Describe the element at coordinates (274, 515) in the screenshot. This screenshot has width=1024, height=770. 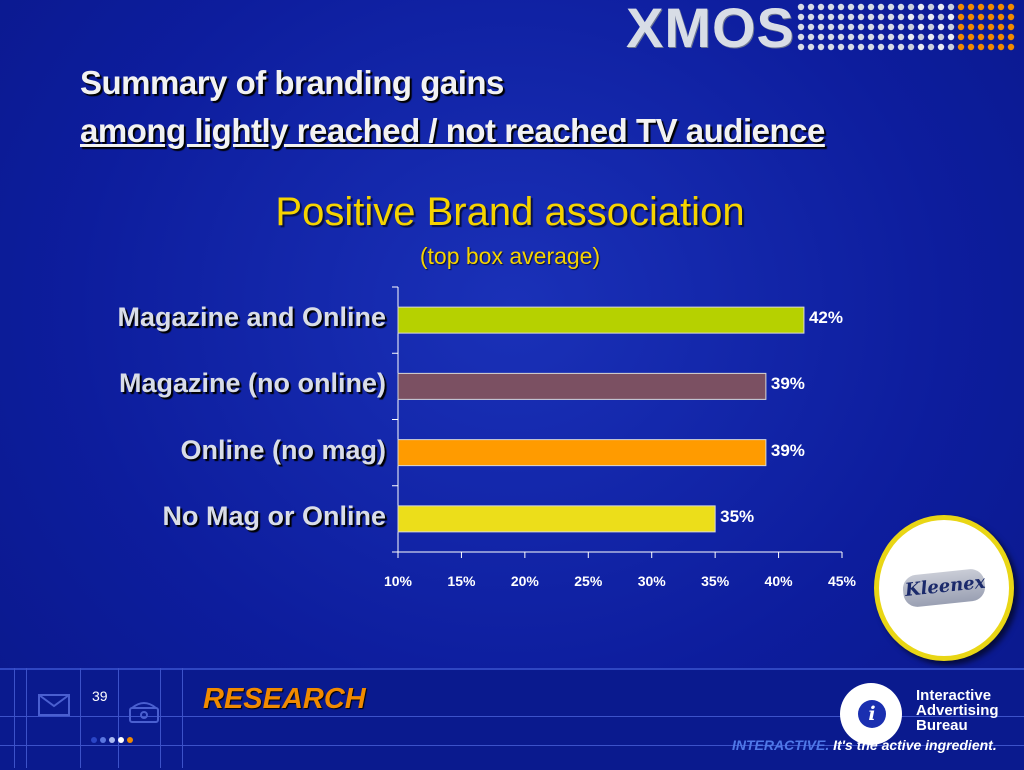
I see `category-label: No Mag or Online` at that location.